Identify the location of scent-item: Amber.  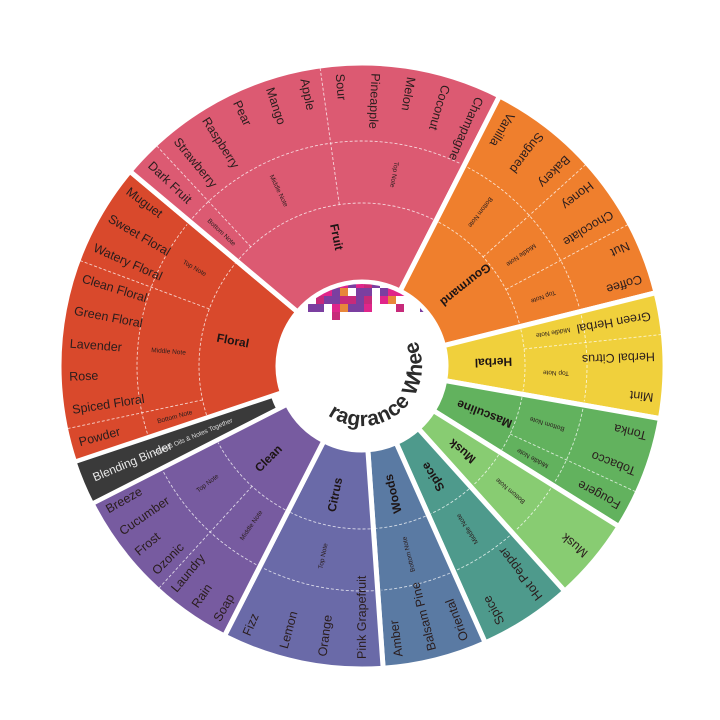
(396, 638).